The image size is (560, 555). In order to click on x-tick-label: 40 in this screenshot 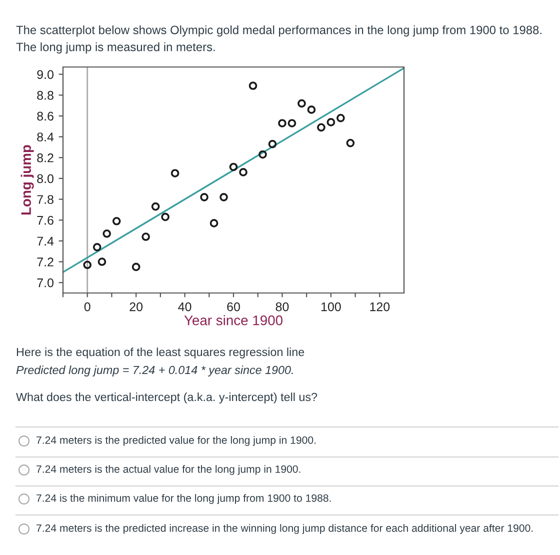, I will do `click(185, 307)`.